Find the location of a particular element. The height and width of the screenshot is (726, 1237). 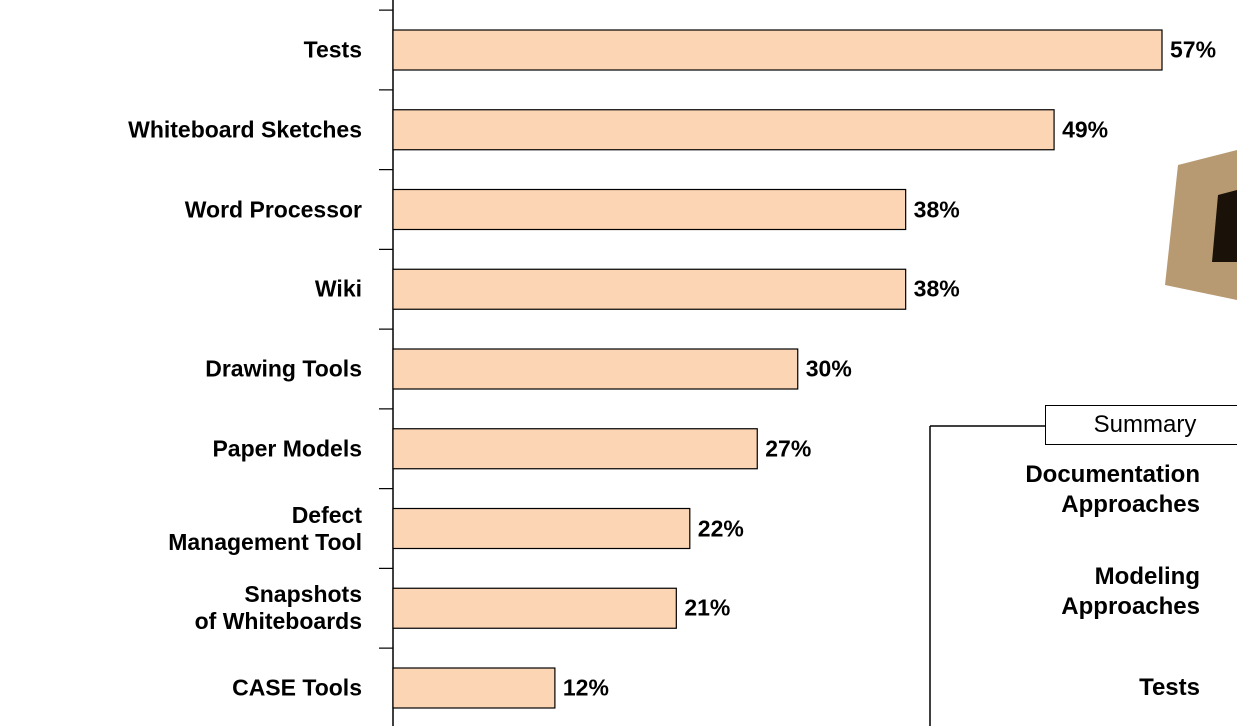

value-label: 12% is located at coordinates (585, 687).